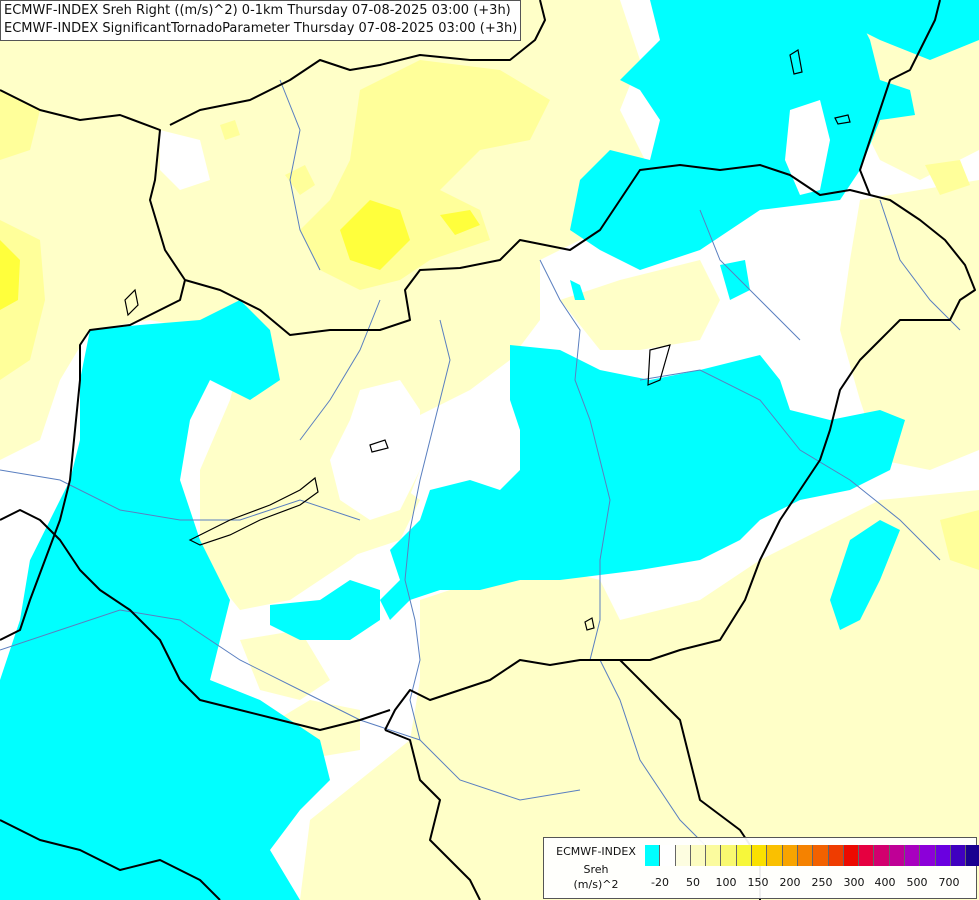 The height and width of the screenshot is (900, 979). Describe the element at coordinates (726, 882) in the screenshot. I see `legend-tick-label: 100` at that location.